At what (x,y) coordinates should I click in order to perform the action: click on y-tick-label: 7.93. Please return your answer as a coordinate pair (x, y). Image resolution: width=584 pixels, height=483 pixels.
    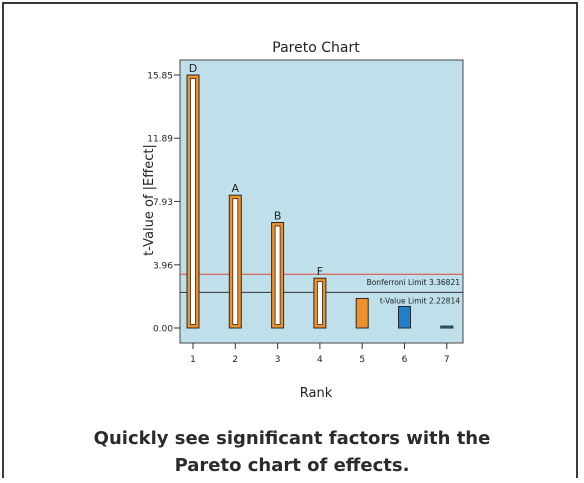
    Looking at the image, I should click on (163, 203).